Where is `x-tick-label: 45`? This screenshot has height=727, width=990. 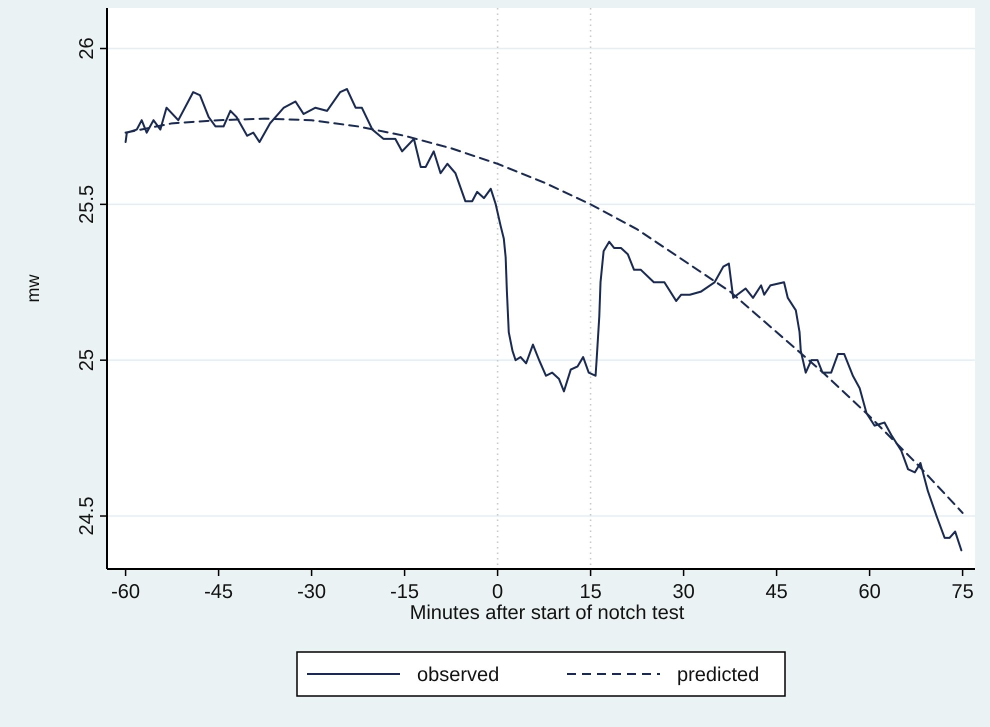 x-tick-label: 45 is located at coordinates (776, 592).